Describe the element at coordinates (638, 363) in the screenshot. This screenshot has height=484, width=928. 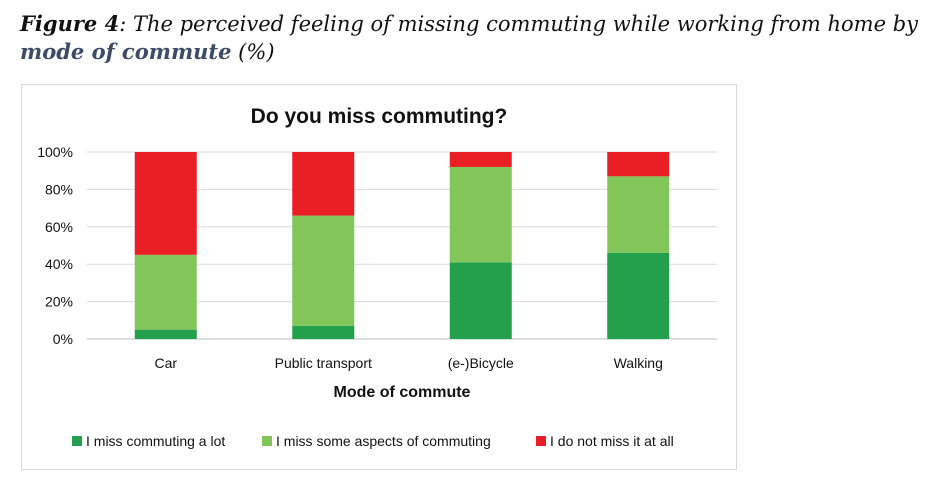
I see `x-tick-label: Walking` at that location.